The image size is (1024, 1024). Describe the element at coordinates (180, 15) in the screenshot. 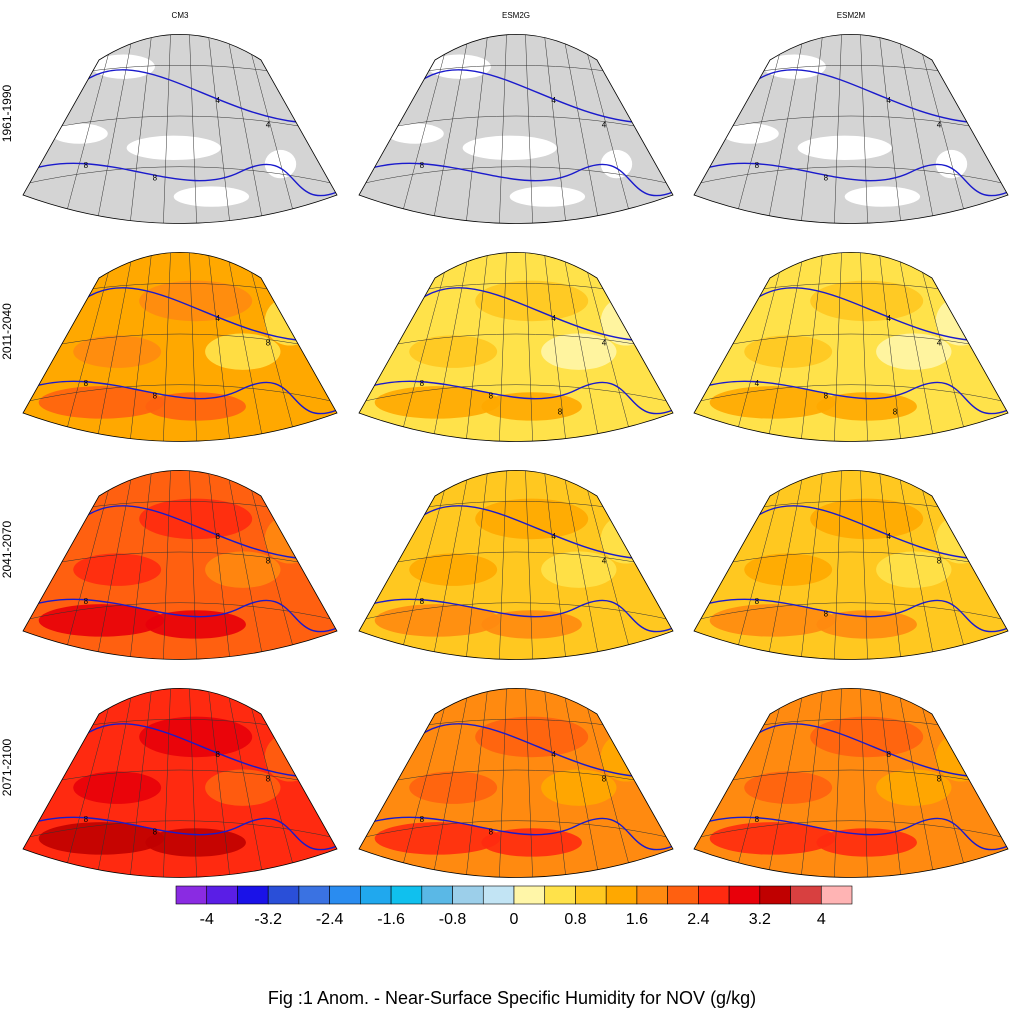

I see `column-label: CM3` at that location.